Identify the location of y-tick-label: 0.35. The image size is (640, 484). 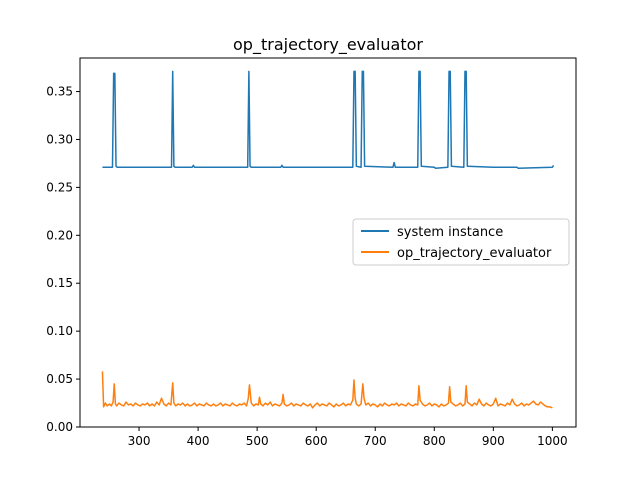
(59, 92).